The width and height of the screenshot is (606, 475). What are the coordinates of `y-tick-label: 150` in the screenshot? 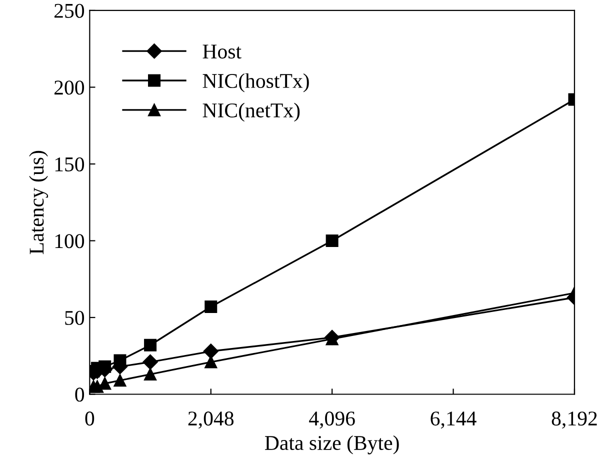 It's located at (69, 164).